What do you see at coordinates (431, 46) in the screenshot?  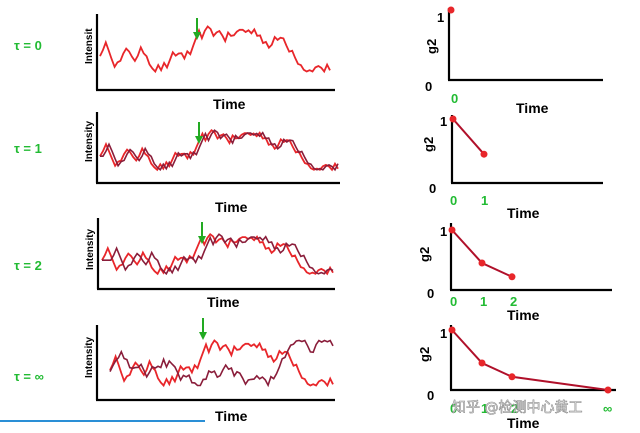 I see `g2-ylabel-0: g2` at bounding box center [431, 46].